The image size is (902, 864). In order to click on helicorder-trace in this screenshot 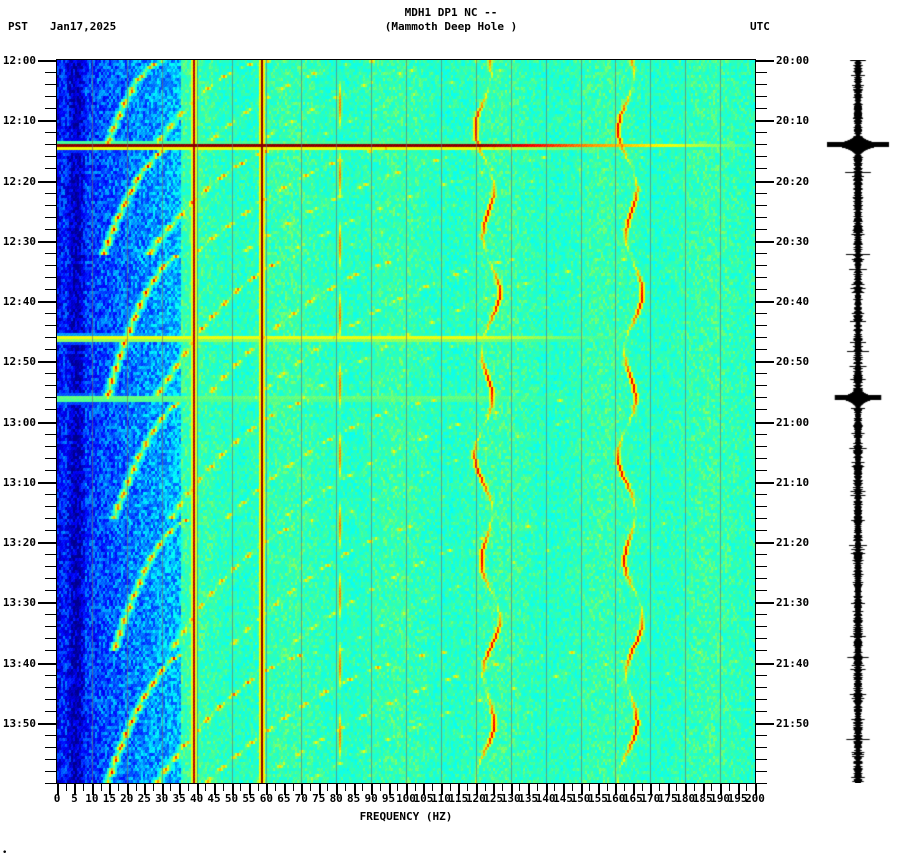, I will do `click(858, 421)`.